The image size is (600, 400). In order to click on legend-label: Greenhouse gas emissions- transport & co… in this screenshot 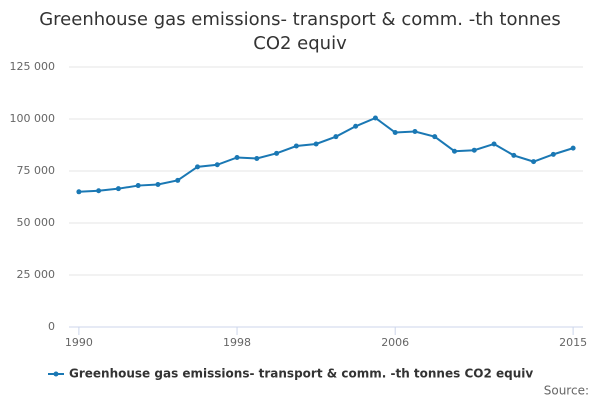, I will do `click(301, 374)`.